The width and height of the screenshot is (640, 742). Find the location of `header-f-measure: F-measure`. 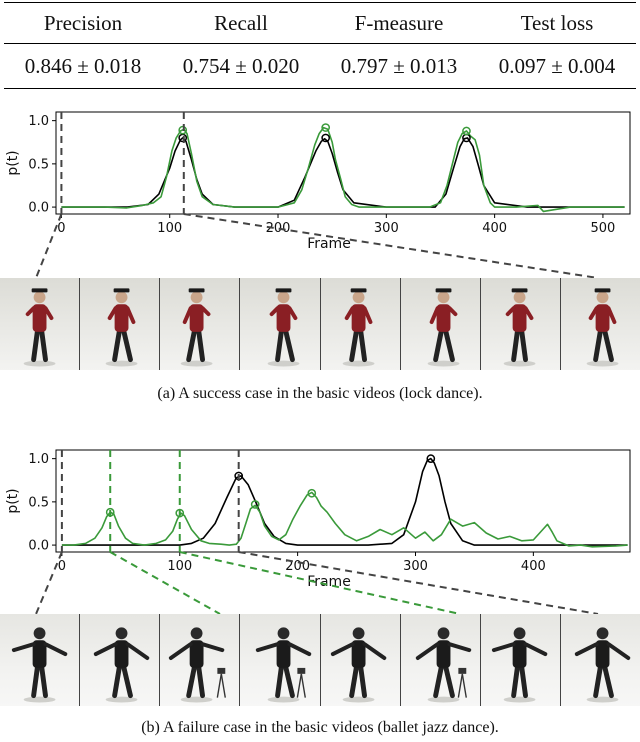

header-f-measure: F-measure is located at coordinates (399, 23).